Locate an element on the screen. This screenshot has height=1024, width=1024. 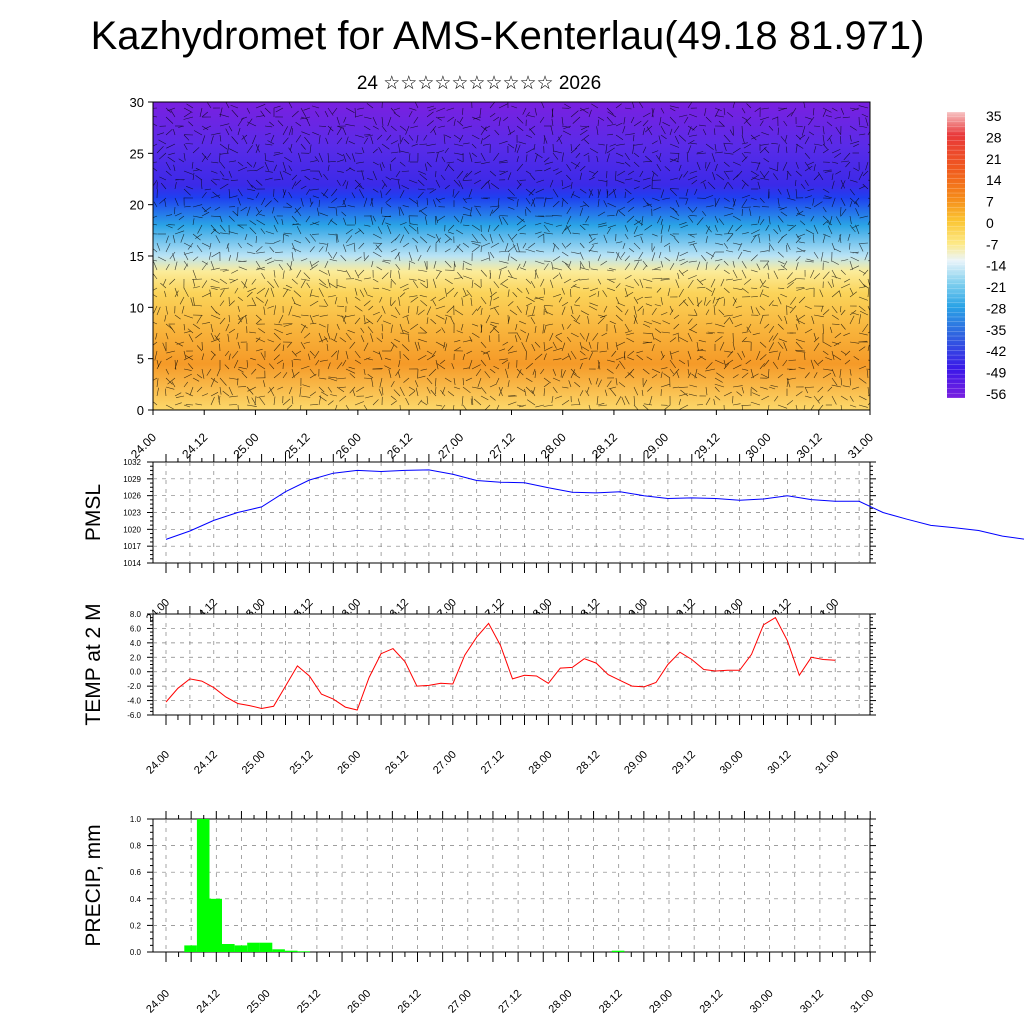
x-tick-label: 30.12 is located at coordinates (809, 445).